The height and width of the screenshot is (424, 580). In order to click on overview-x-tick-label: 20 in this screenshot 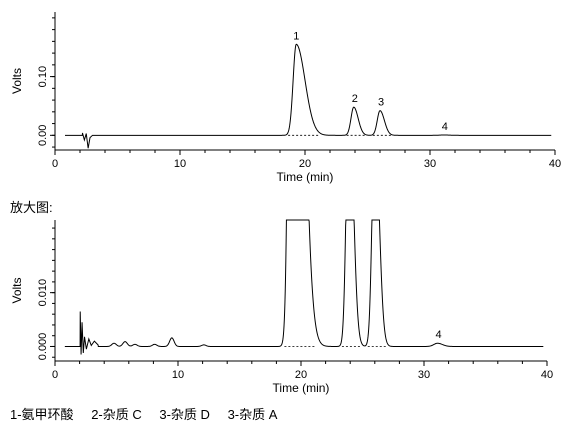, I will do `click(305, 164)`.